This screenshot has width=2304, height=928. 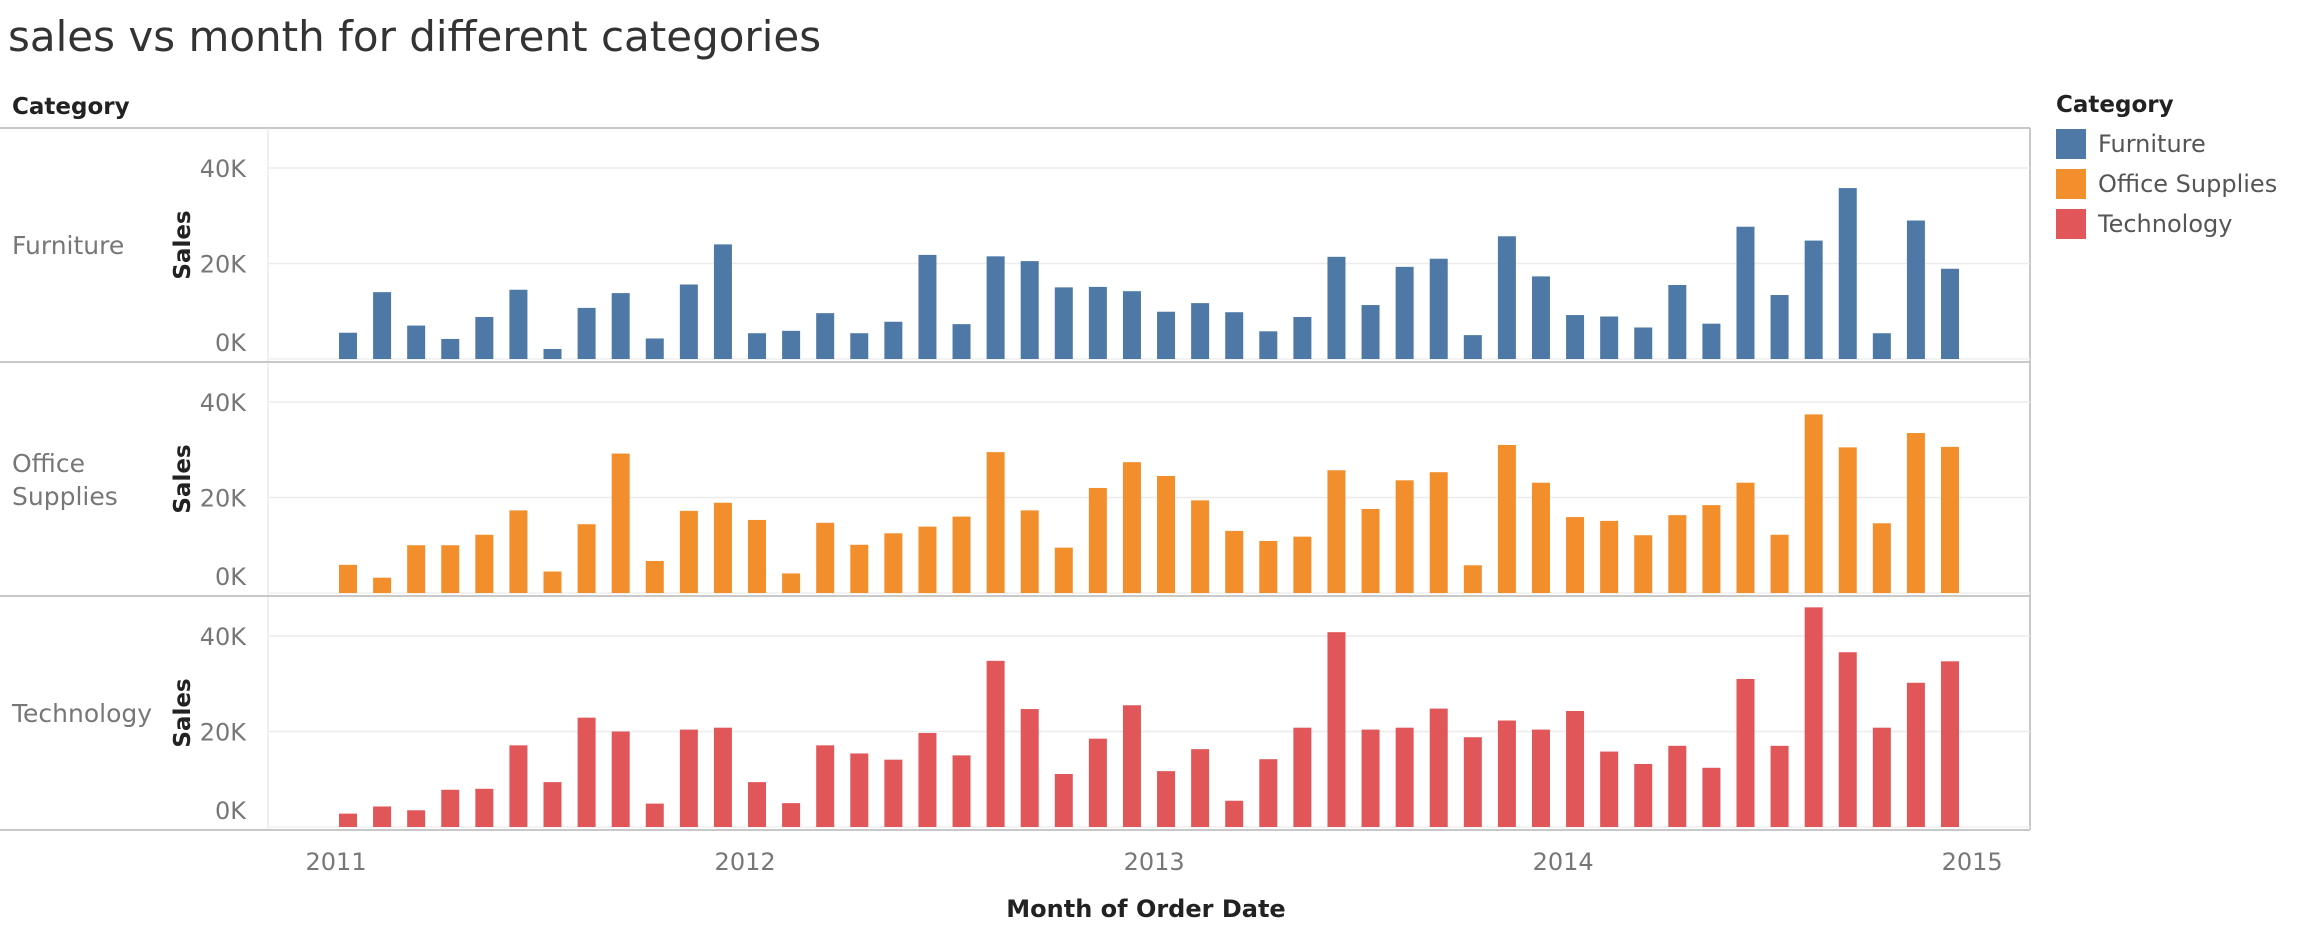 I want to click on legend-label: Furniture, so click(x=2152, y=144).